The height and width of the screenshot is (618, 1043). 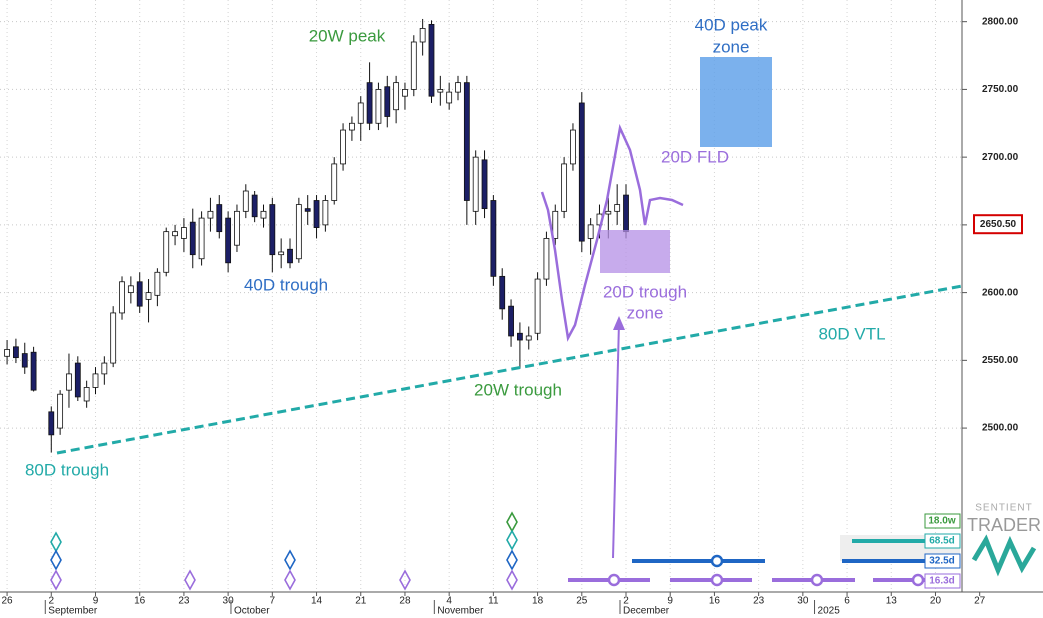 What do you see at coordinates (252, 611) in the screenshot?
I see `month-label: October` at bounding box center [252, 611].